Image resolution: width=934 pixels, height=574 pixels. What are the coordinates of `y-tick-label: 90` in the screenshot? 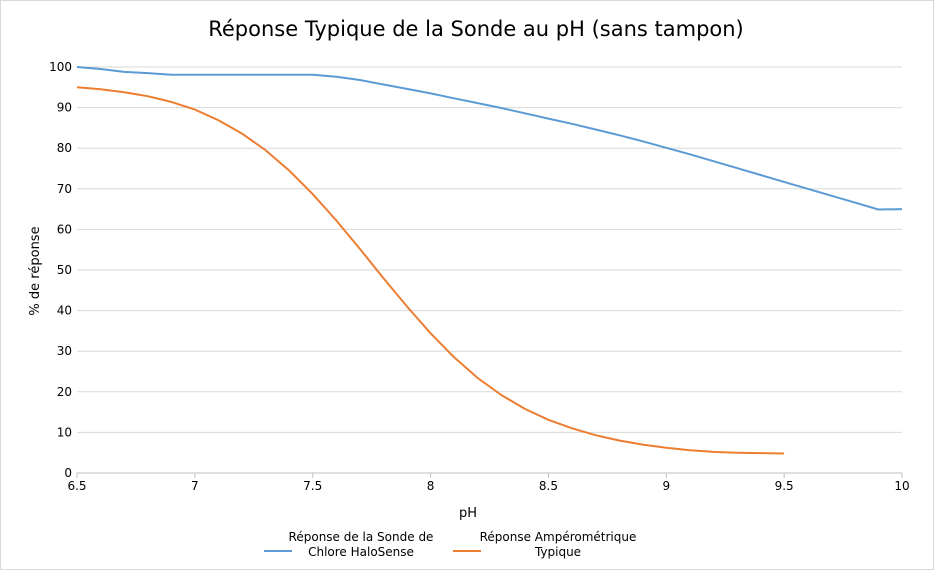 It's located at (64, 108).